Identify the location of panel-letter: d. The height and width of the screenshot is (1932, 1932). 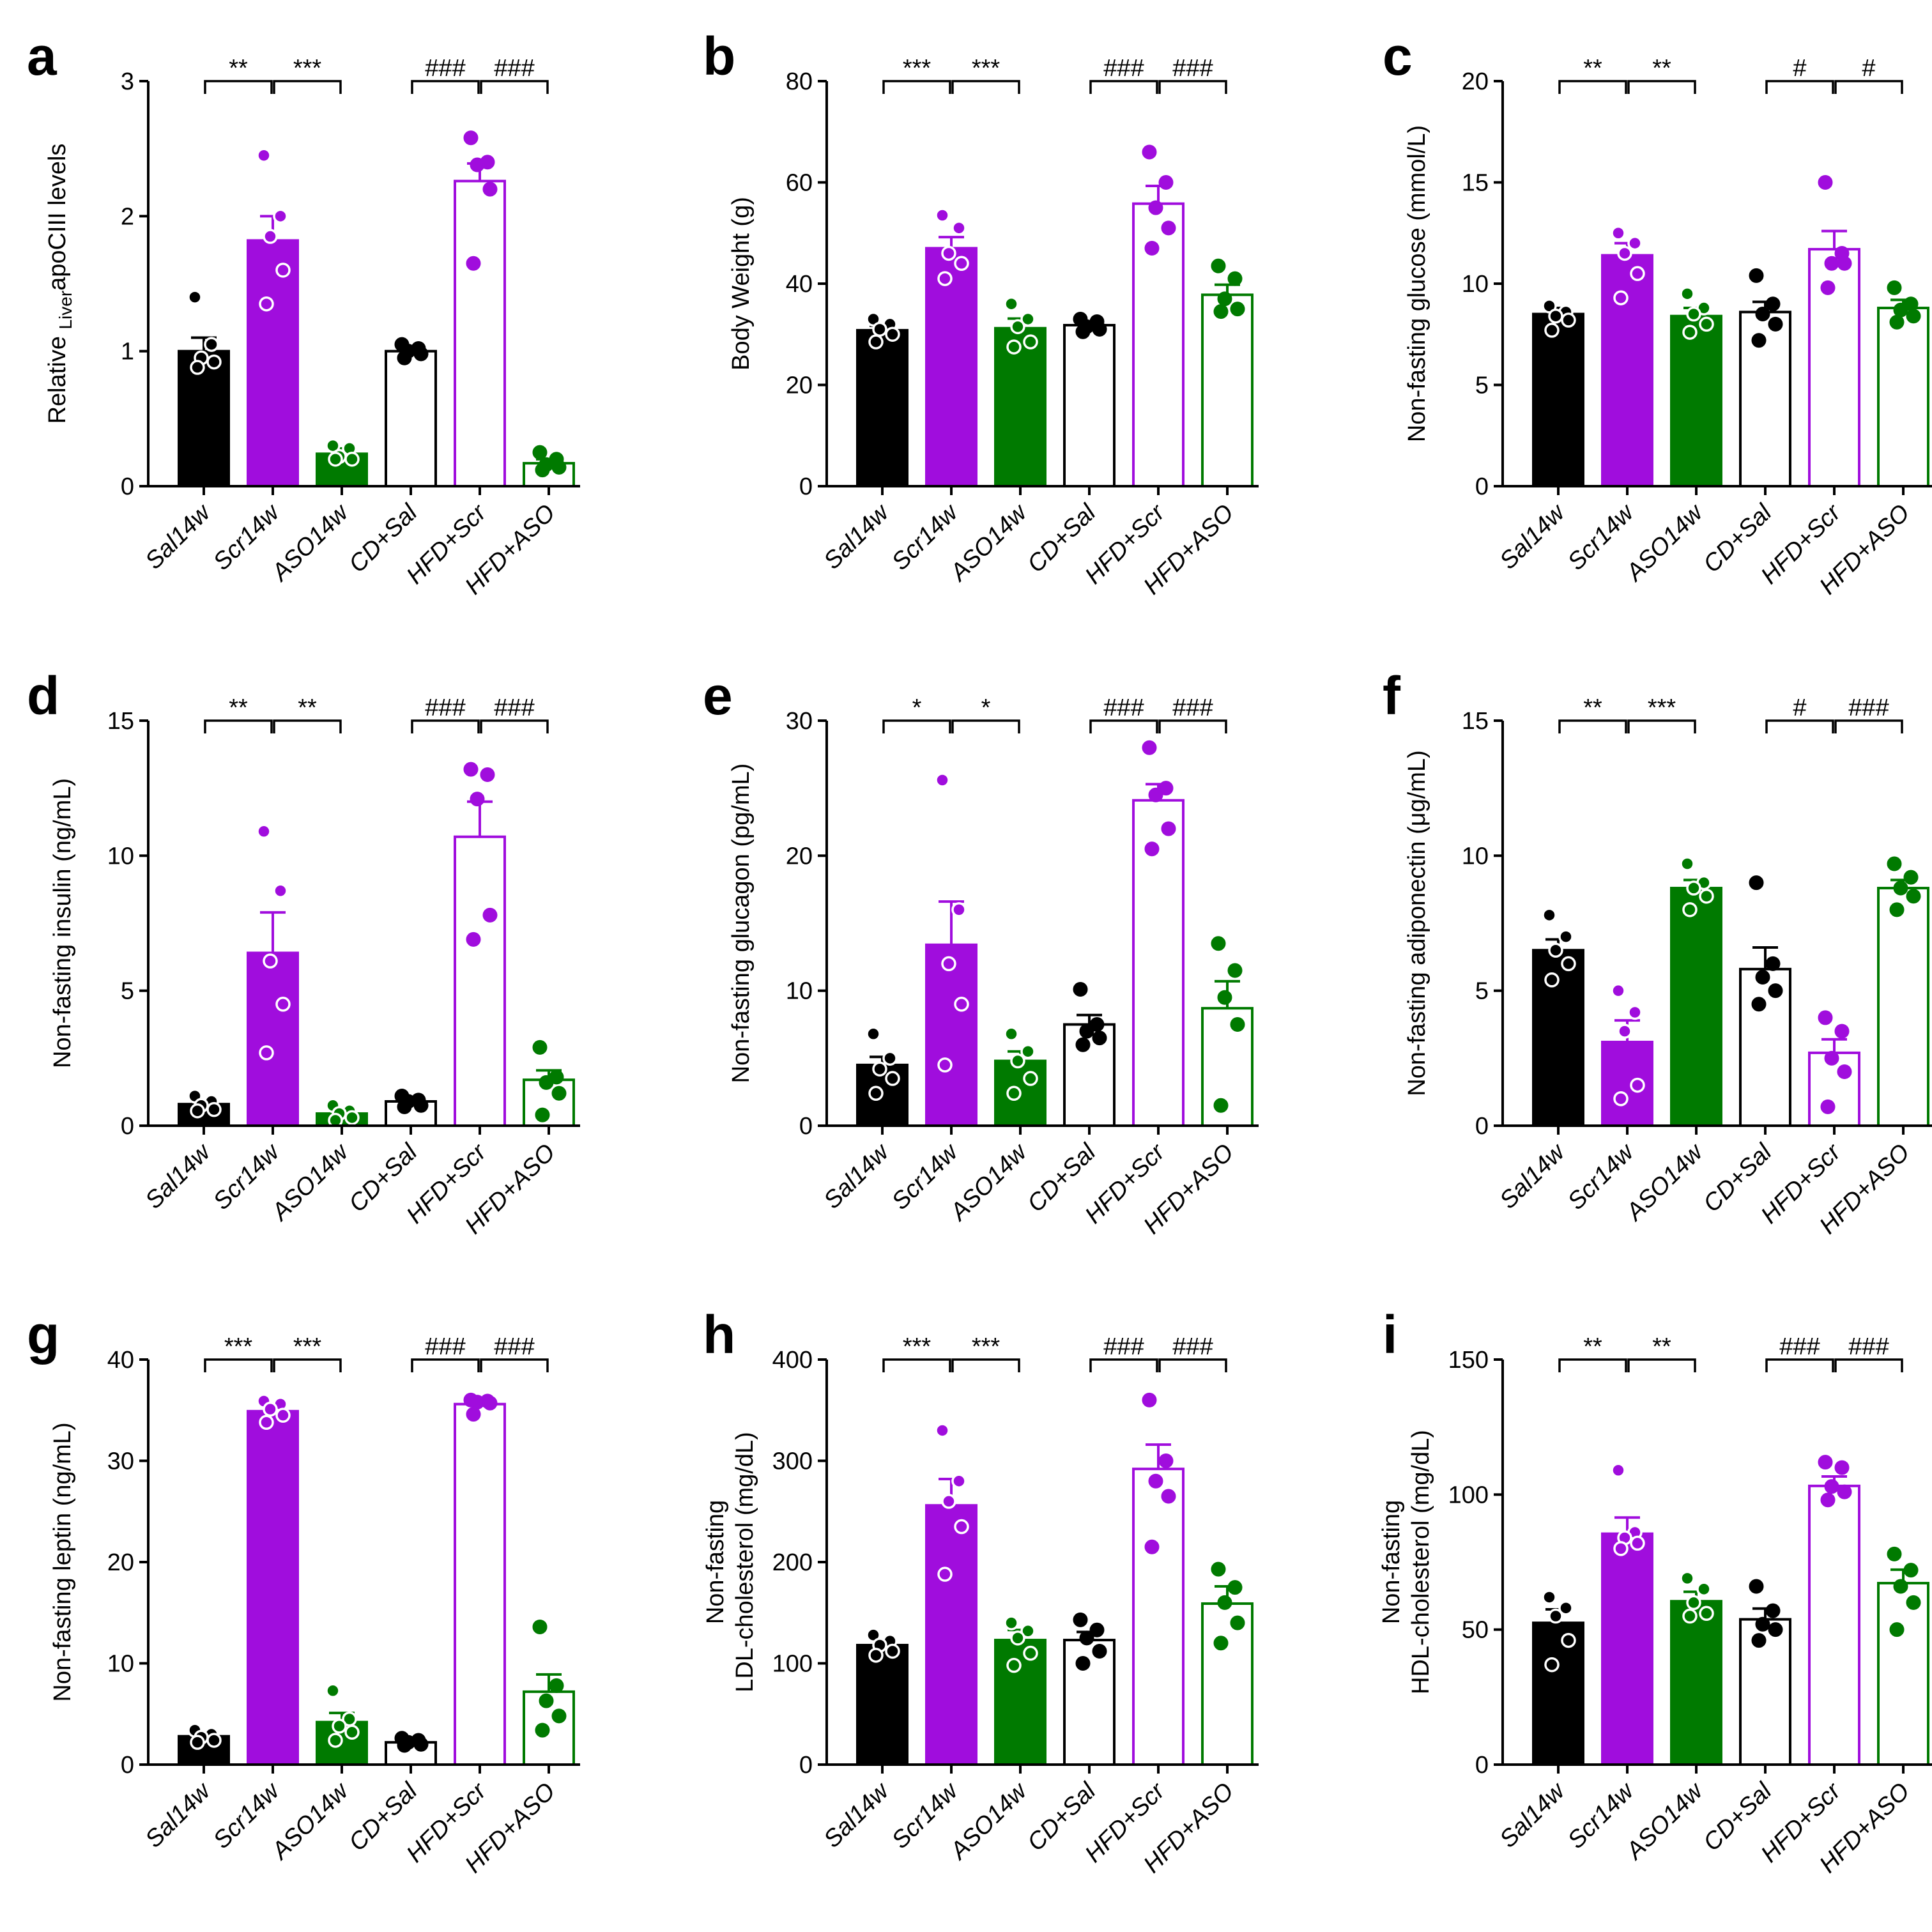
(43, 696).